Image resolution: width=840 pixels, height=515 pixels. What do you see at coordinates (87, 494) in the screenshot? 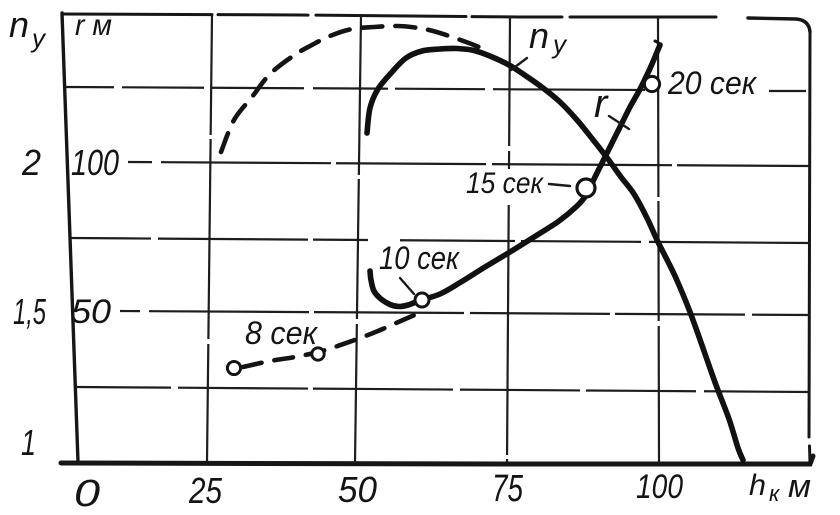
I see `svg-text: 0` at bounding box center [87, 494].